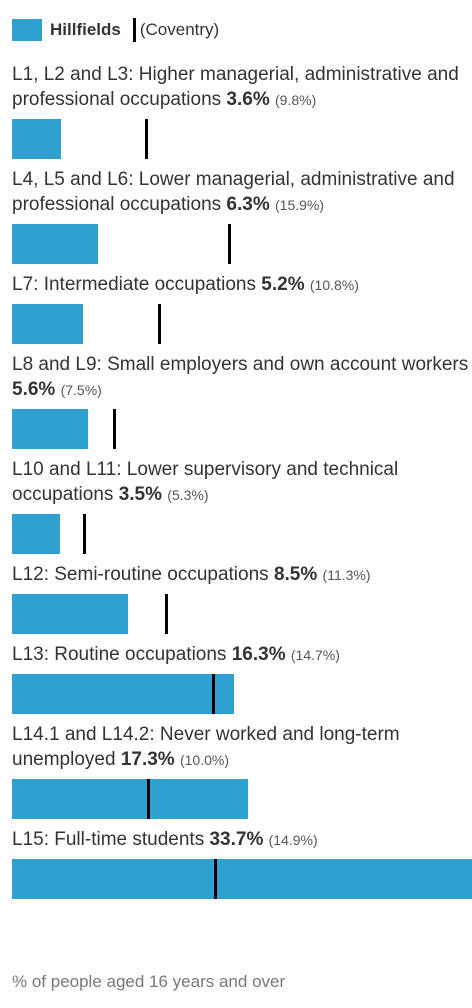  Describe the element at coordinates (295, 574) in the screenshot. I see `value-label: 8.5%` at that location.